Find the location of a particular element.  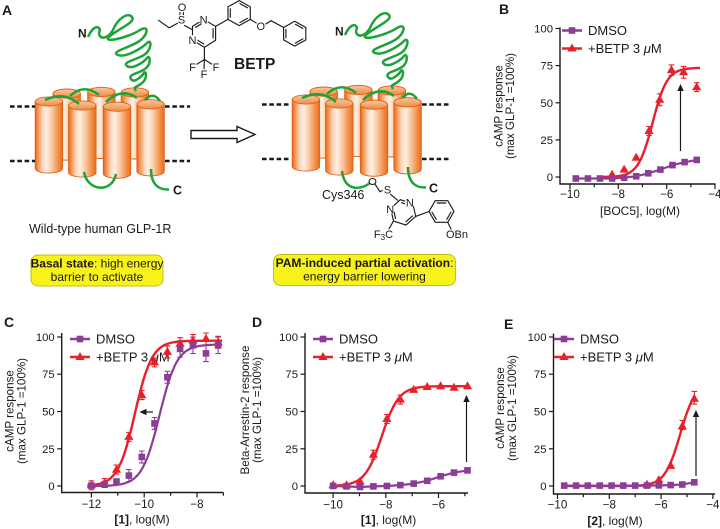

svg-text: F3C is located at coordinates (383, 235).